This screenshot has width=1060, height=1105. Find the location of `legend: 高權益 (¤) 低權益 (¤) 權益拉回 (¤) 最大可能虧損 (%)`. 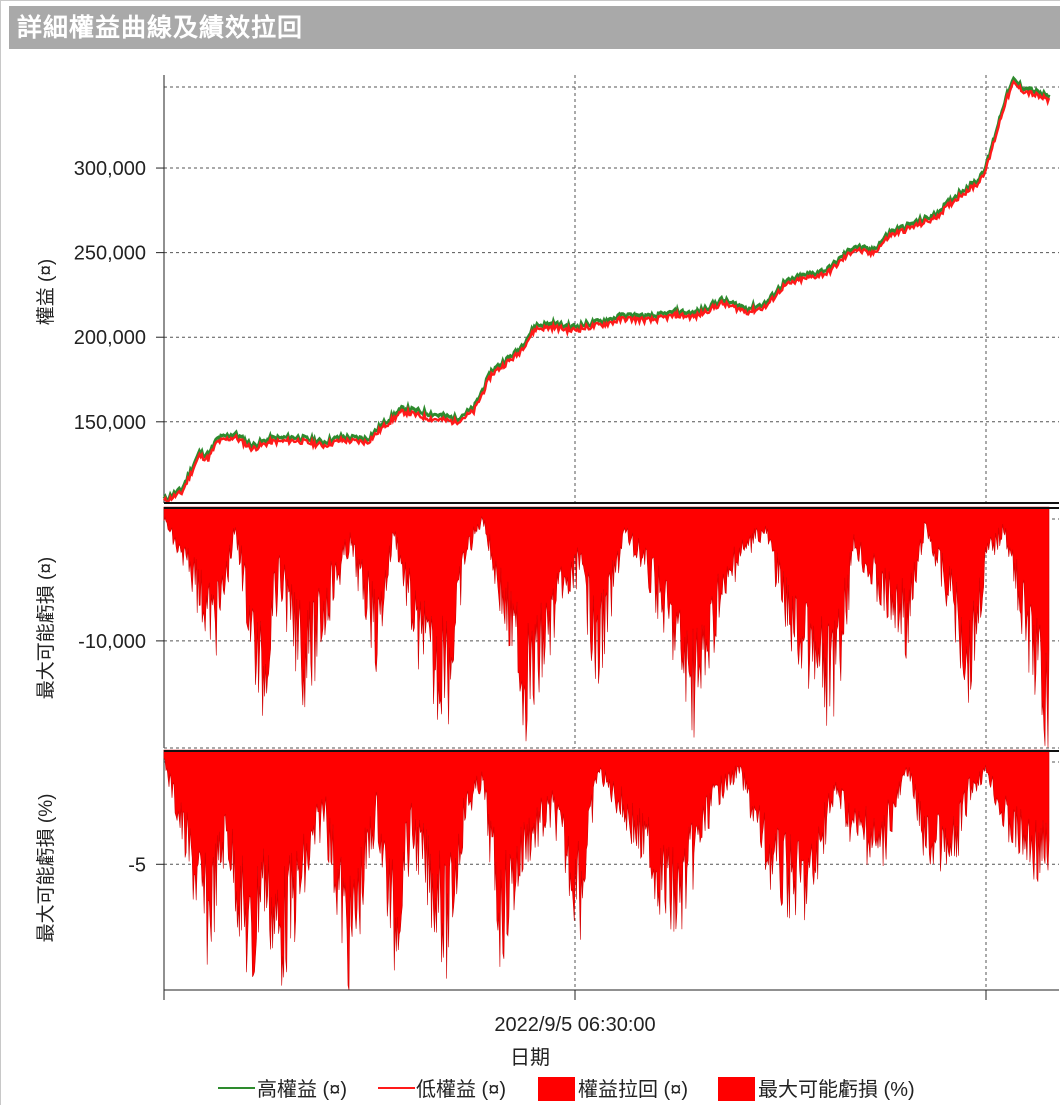

legend: 高權益 (¤) 低權益 (¤) 權益拉回 (¤) 最大可能虧損 (%) is located at coordinates (566, 1089).